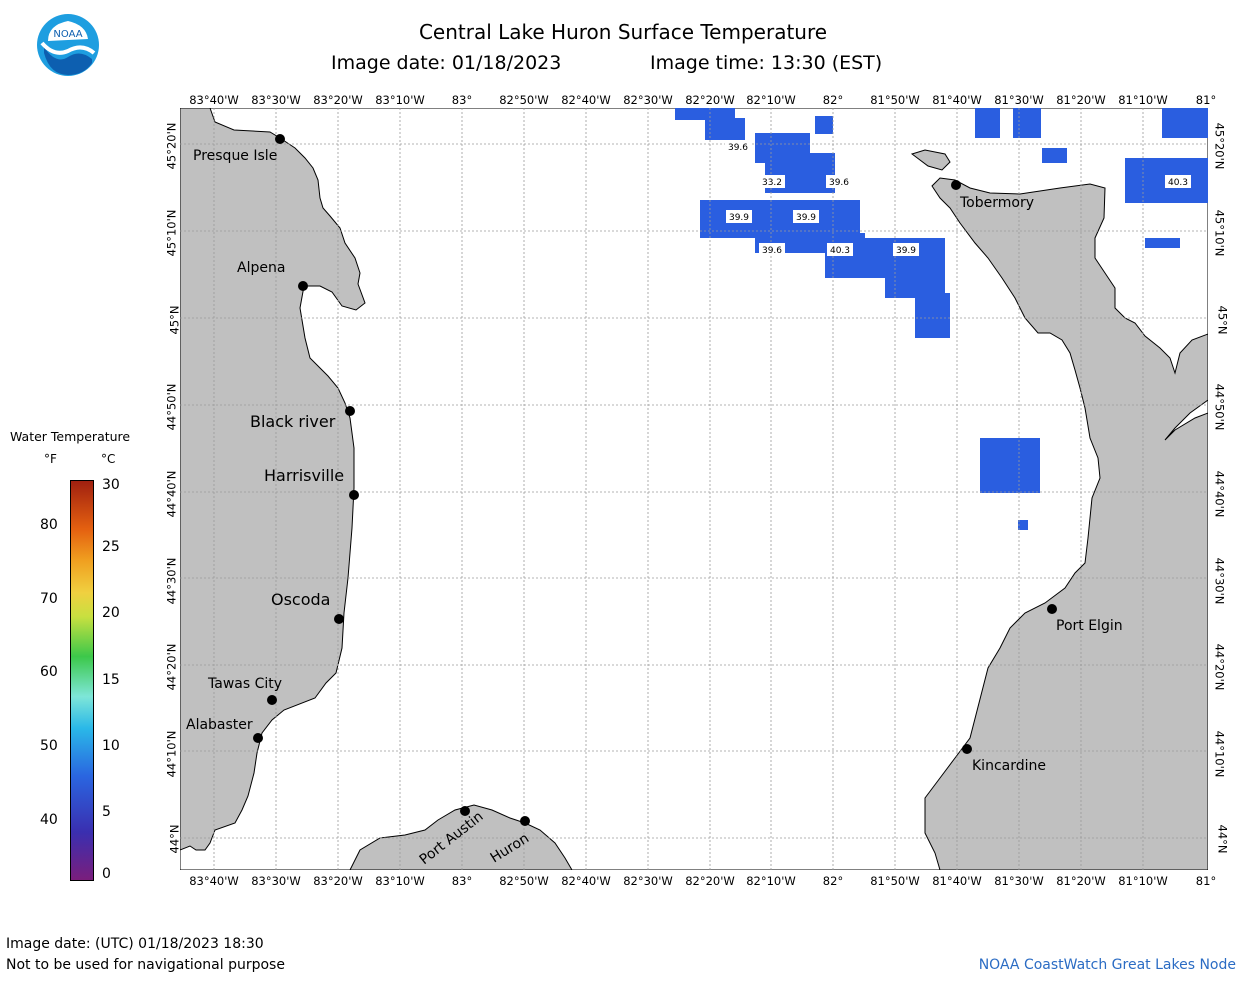  Describe the element at coordinates (833, 881) in the screenshot. I see `lon-label: 82°` at that location.